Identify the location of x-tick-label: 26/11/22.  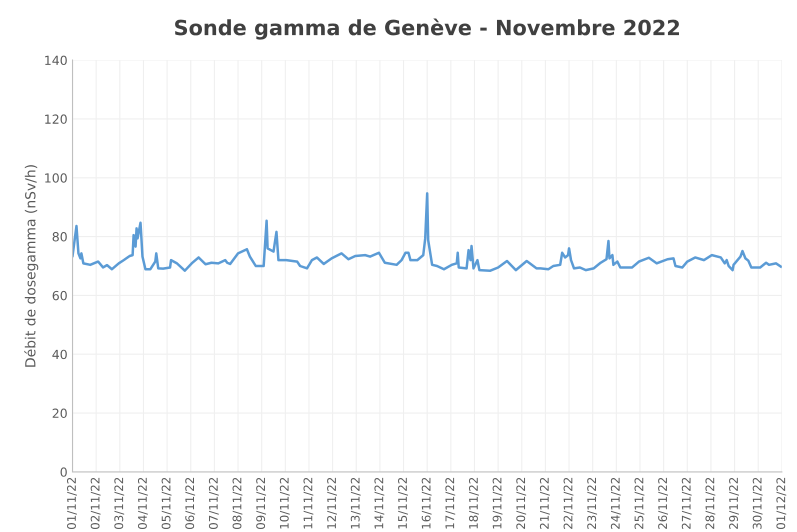
(663, 503).